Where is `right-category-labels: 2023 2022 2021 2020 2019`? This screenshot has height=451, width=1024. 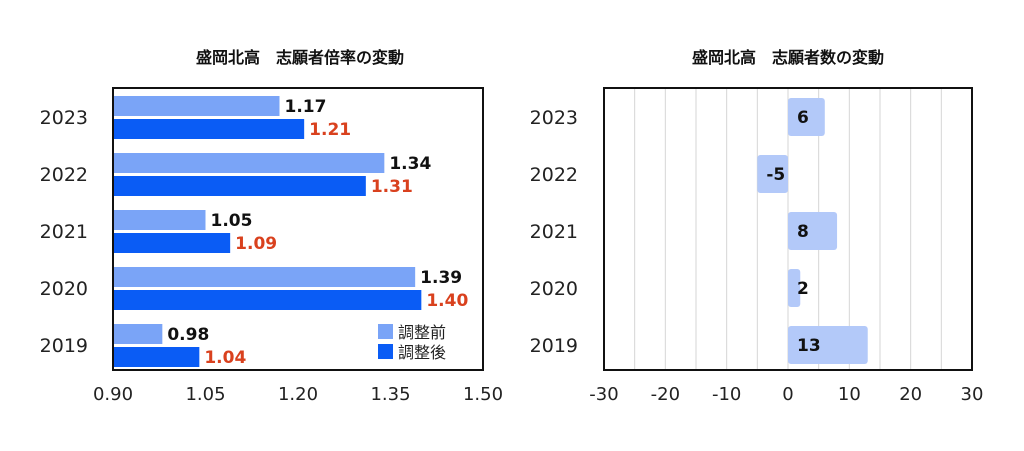
right-category-labels: 2023 2022 2021 2020 2019 is located at coordinates (554, 232).